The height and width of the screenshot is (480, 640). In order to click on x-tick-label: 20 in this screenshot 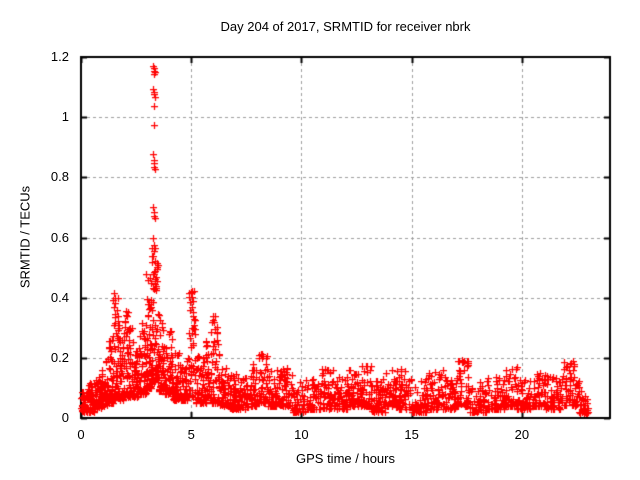, I will do `click(522, 434)`.